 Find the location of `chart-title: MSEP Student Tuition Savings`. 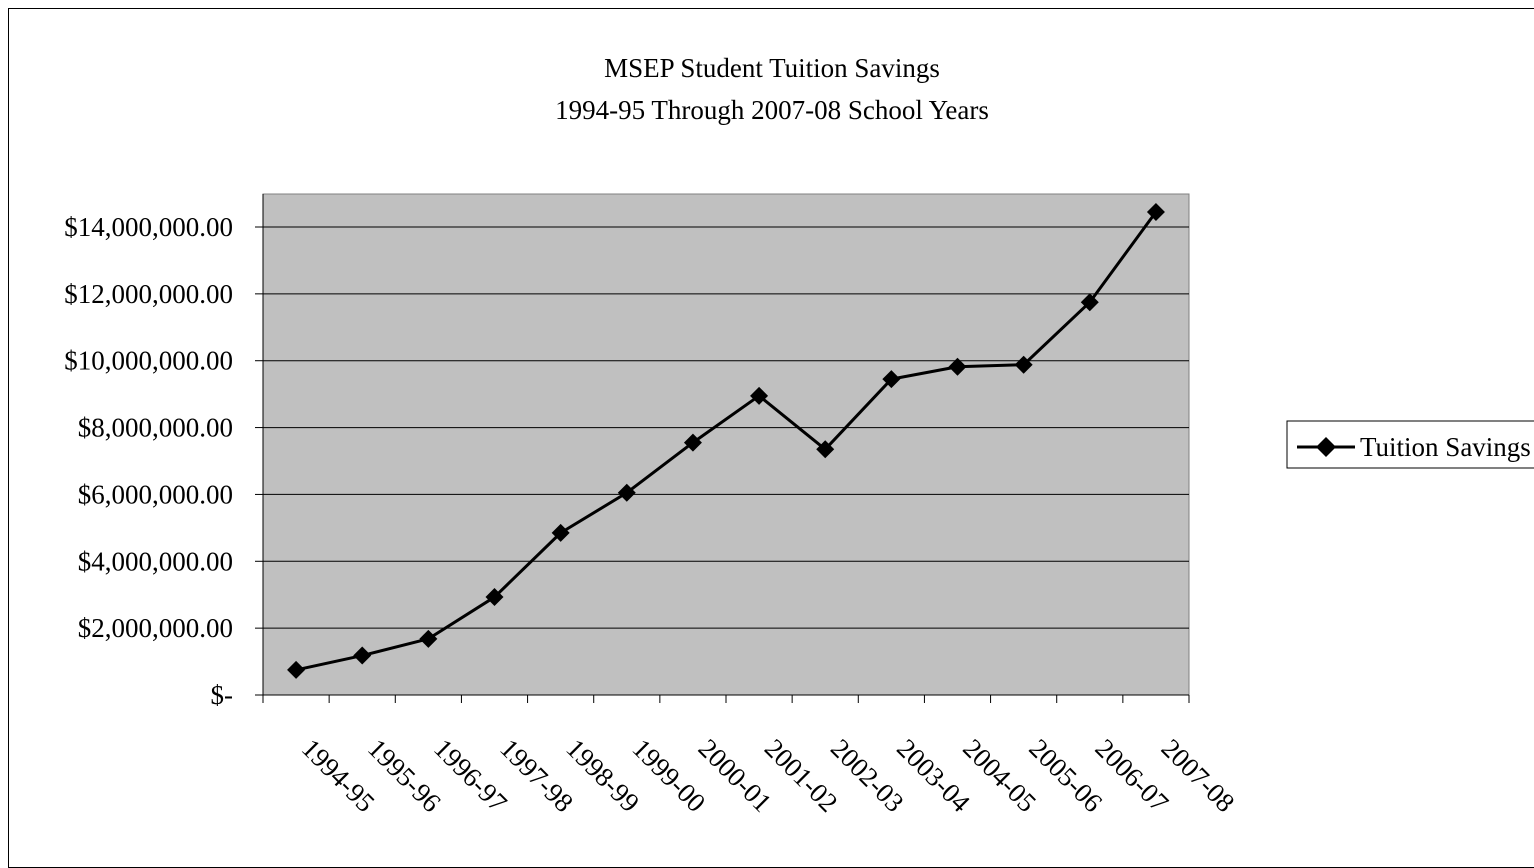

chart-title: MSEP Student Tuition Savings is located at coordinates (772, 68).